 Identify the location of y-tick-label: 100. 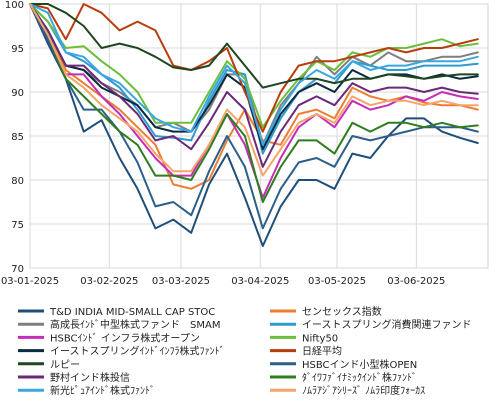
(14, 5).